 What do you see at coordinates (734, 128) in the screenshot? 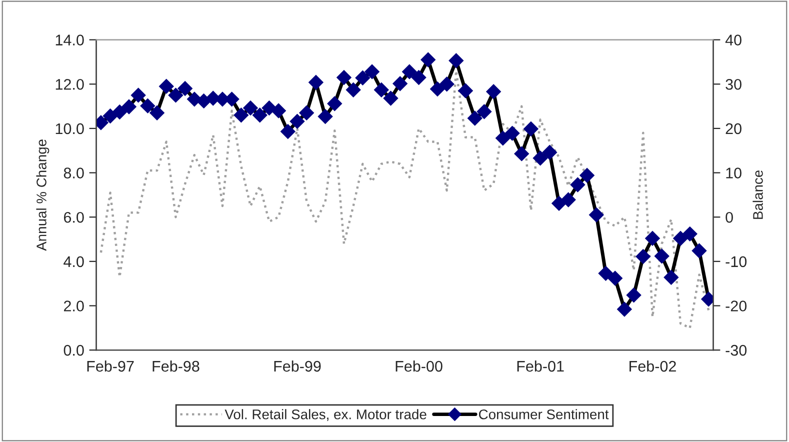
I see `y2-tick-label: 20` at bounding box center [734, 128].